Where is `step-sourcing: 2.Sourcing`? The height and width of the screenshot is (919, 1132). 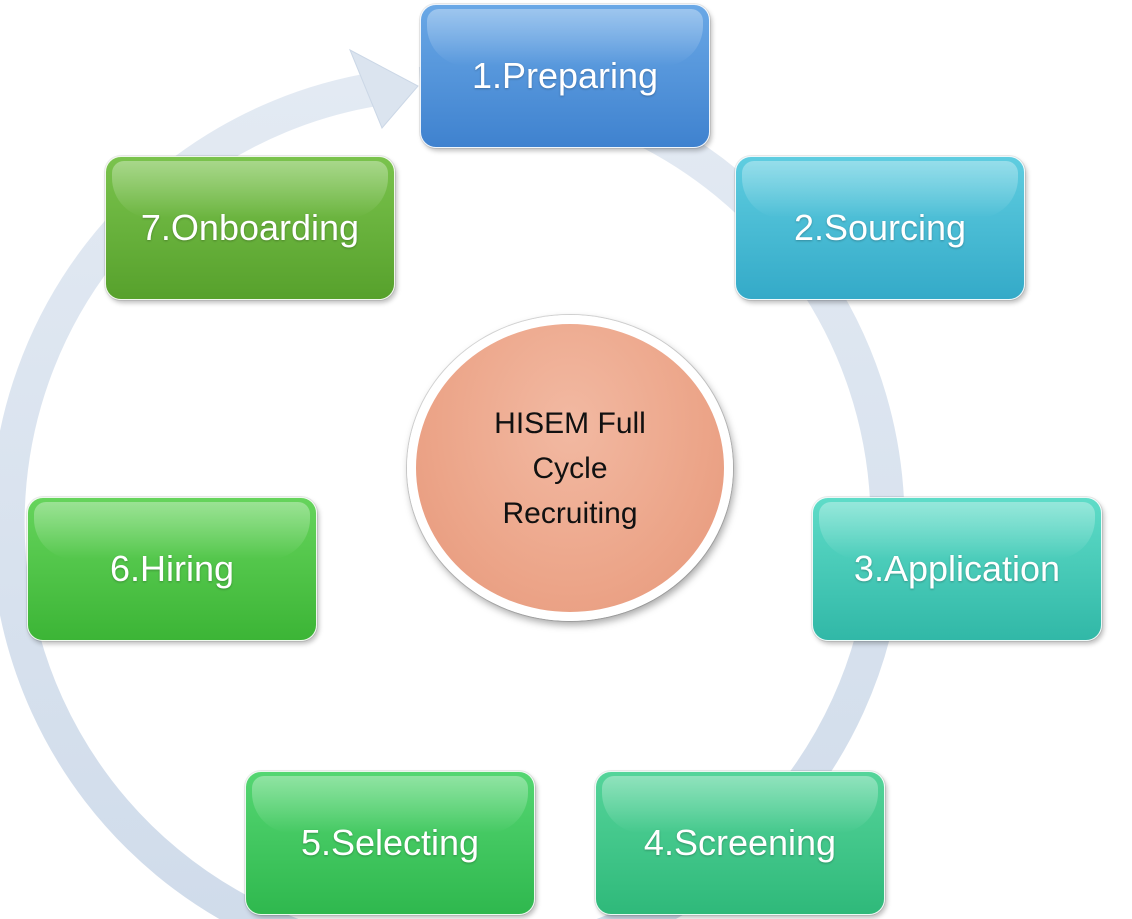
step-sourcing: 2.Sourcing is located at coordinates (880, 228).